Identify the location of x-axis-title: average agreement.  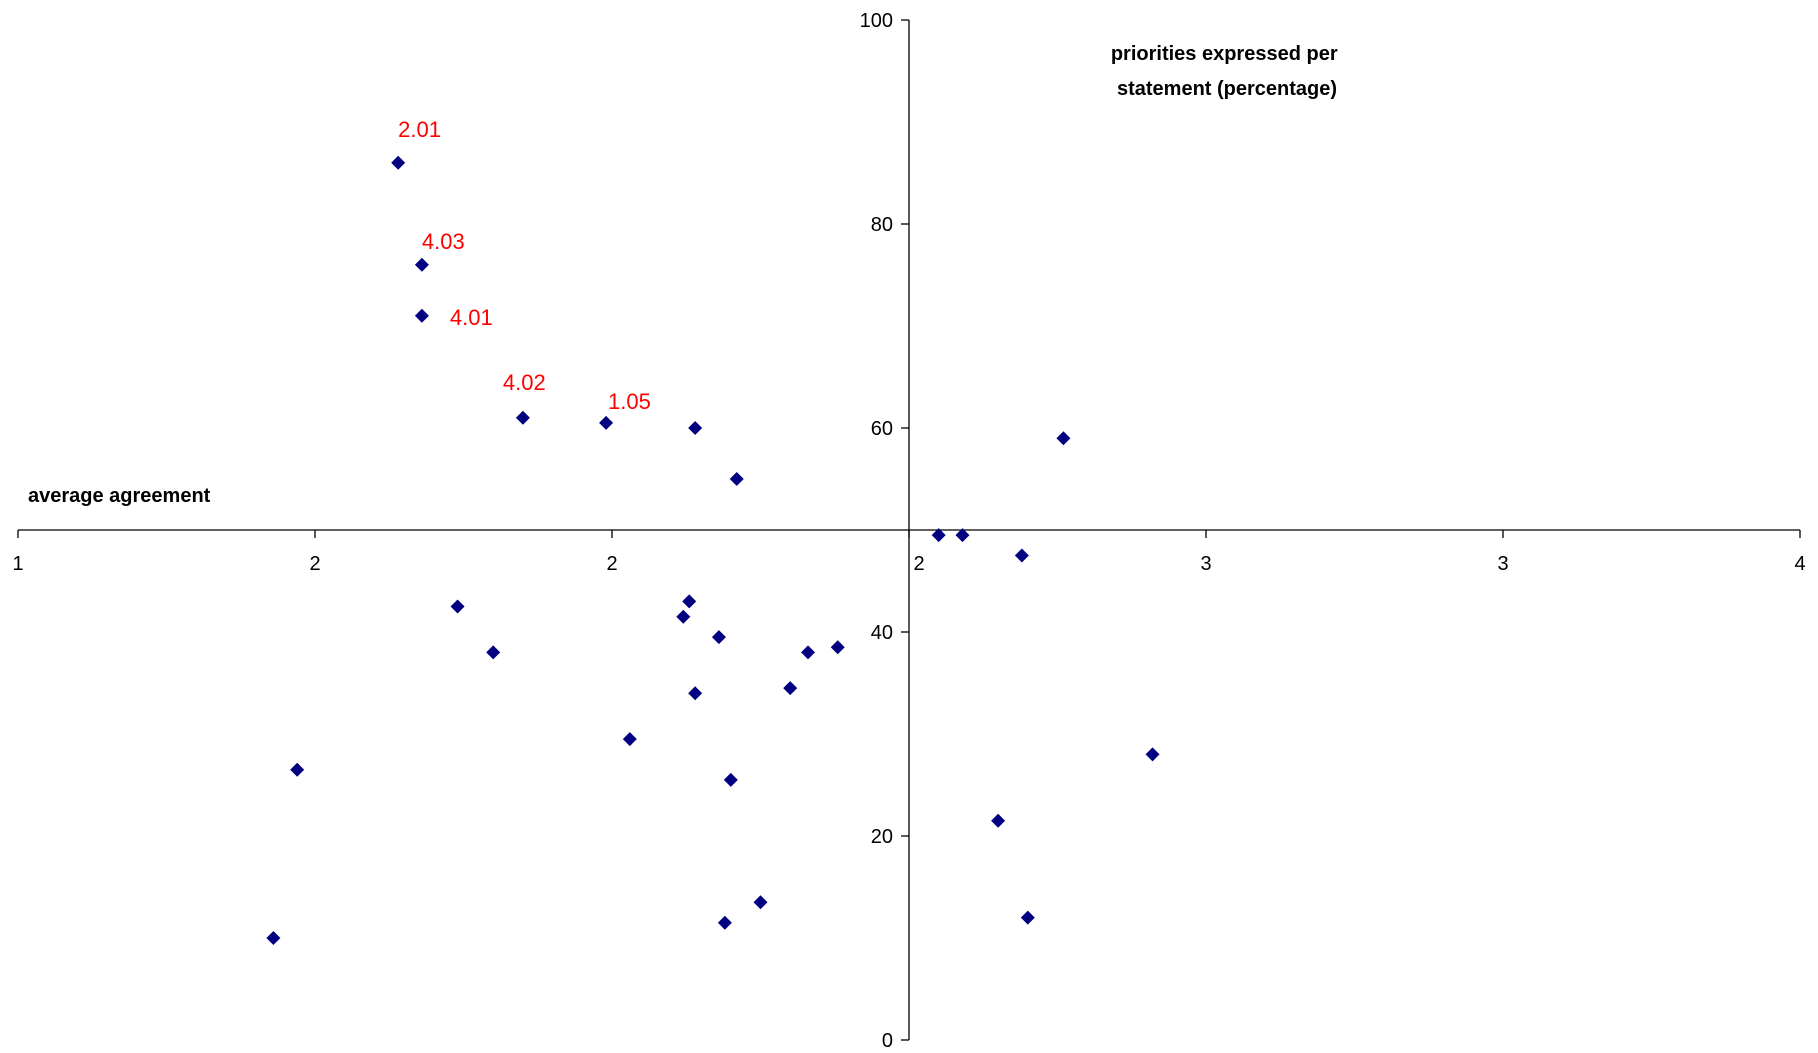
(119, 496).